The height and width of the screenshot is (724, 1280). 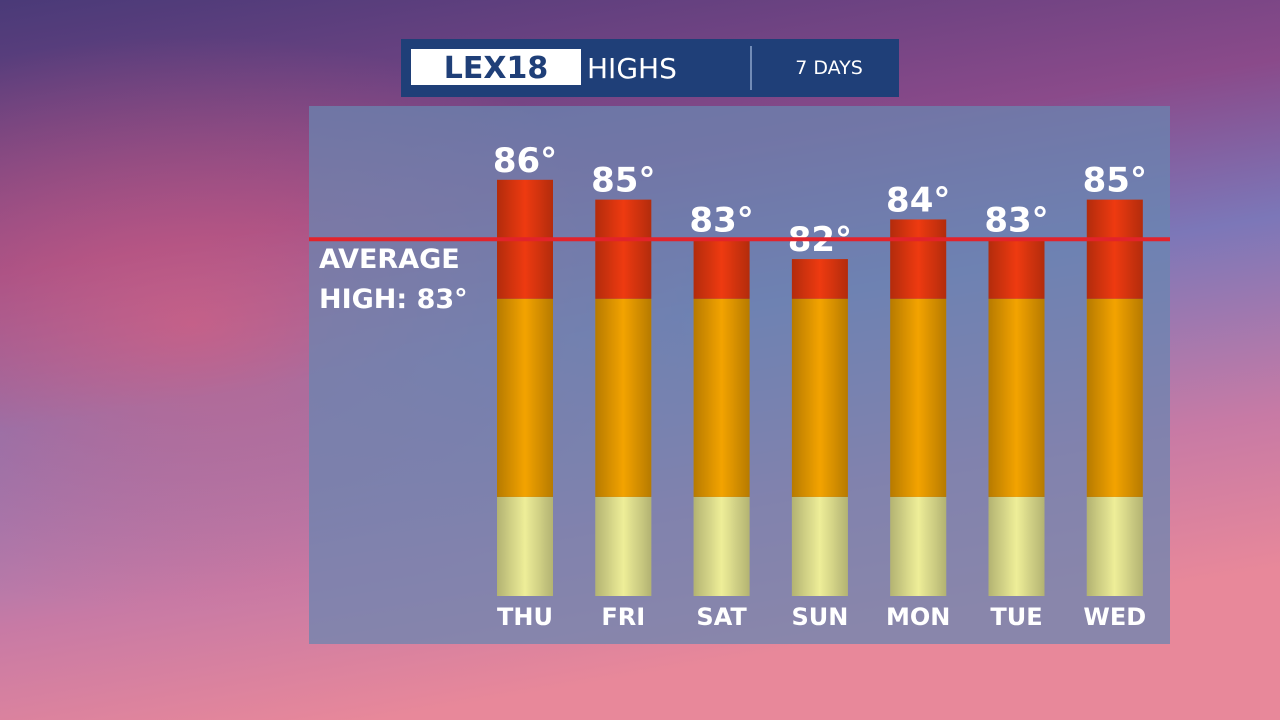 I want to click on x-tick-label: SAT, so click(x=721, y=617).